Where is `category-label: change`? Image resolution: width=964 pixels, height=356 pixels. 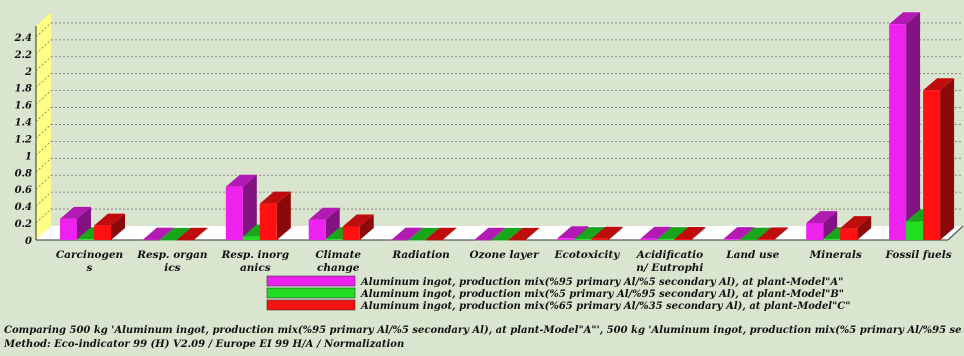 category-label: change is located at coordinates (338, 268).